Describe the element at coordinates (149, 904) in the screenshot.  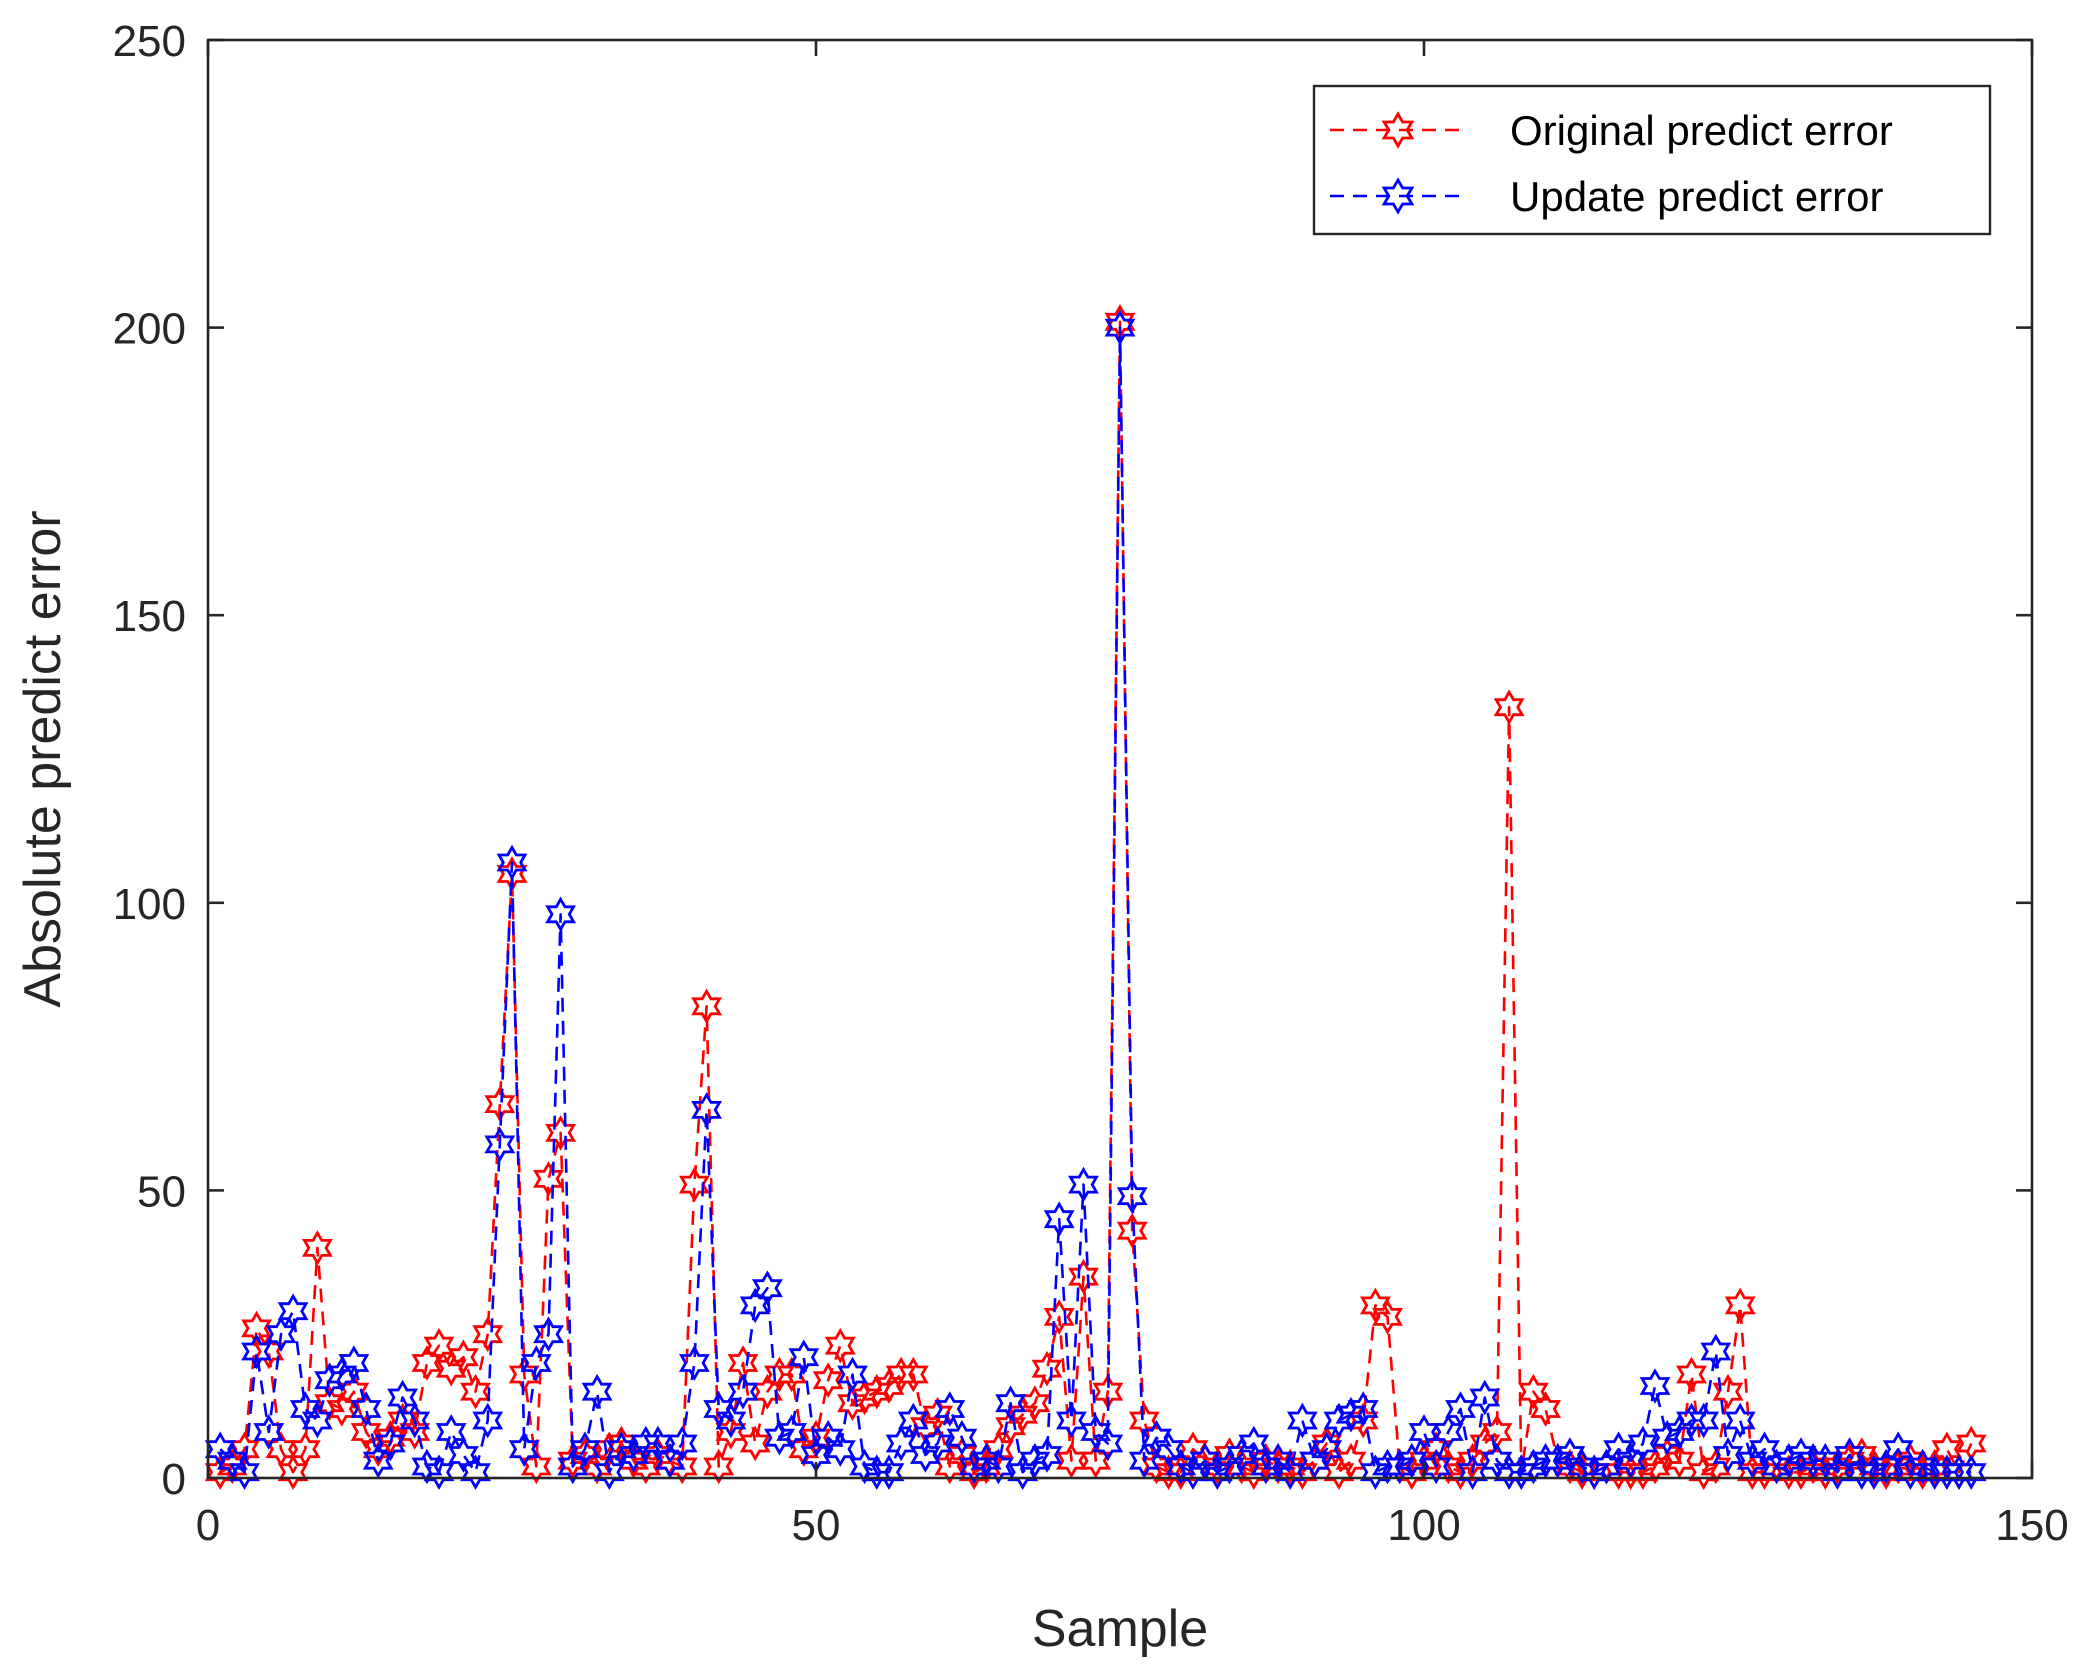
I see `y-tick-label: 100` at that location.